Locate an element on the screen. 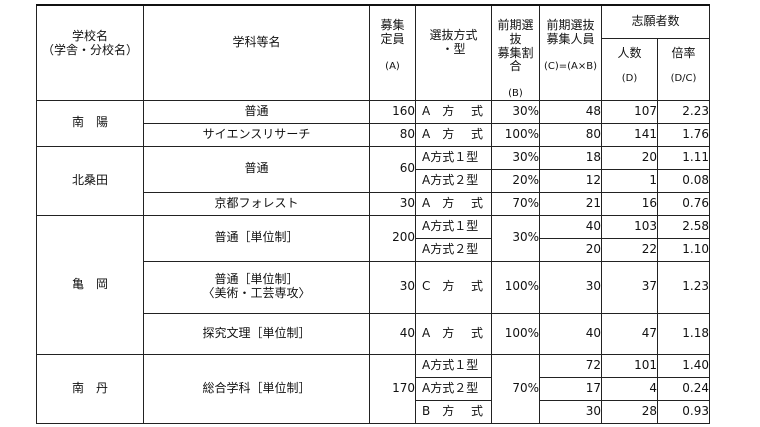 The width and height of the screenshot is (760, 427). header-applicants: 志願者数 is located at coordinates (655, 22).